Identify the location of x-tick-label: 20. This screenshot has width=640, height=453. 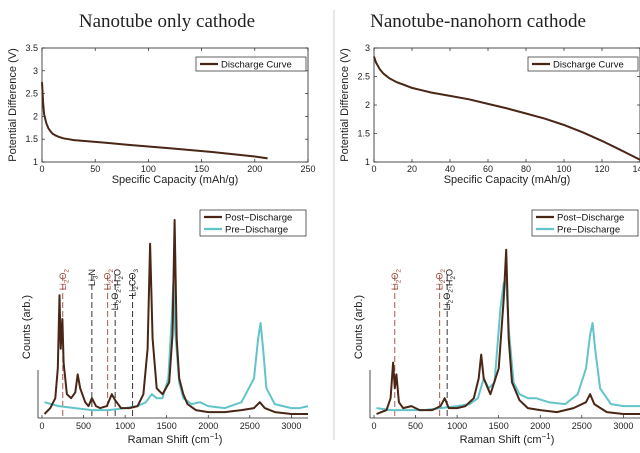
(412, 169).